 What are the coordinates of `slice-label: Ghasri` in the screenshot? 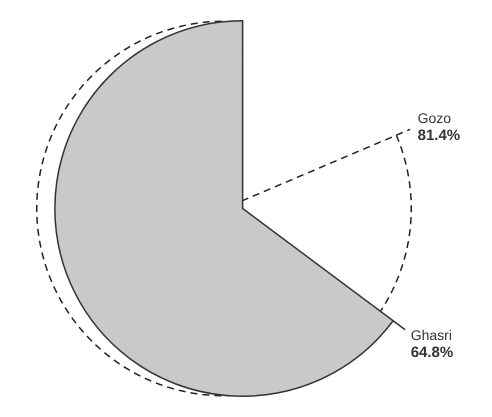 It's located at (431, 334).